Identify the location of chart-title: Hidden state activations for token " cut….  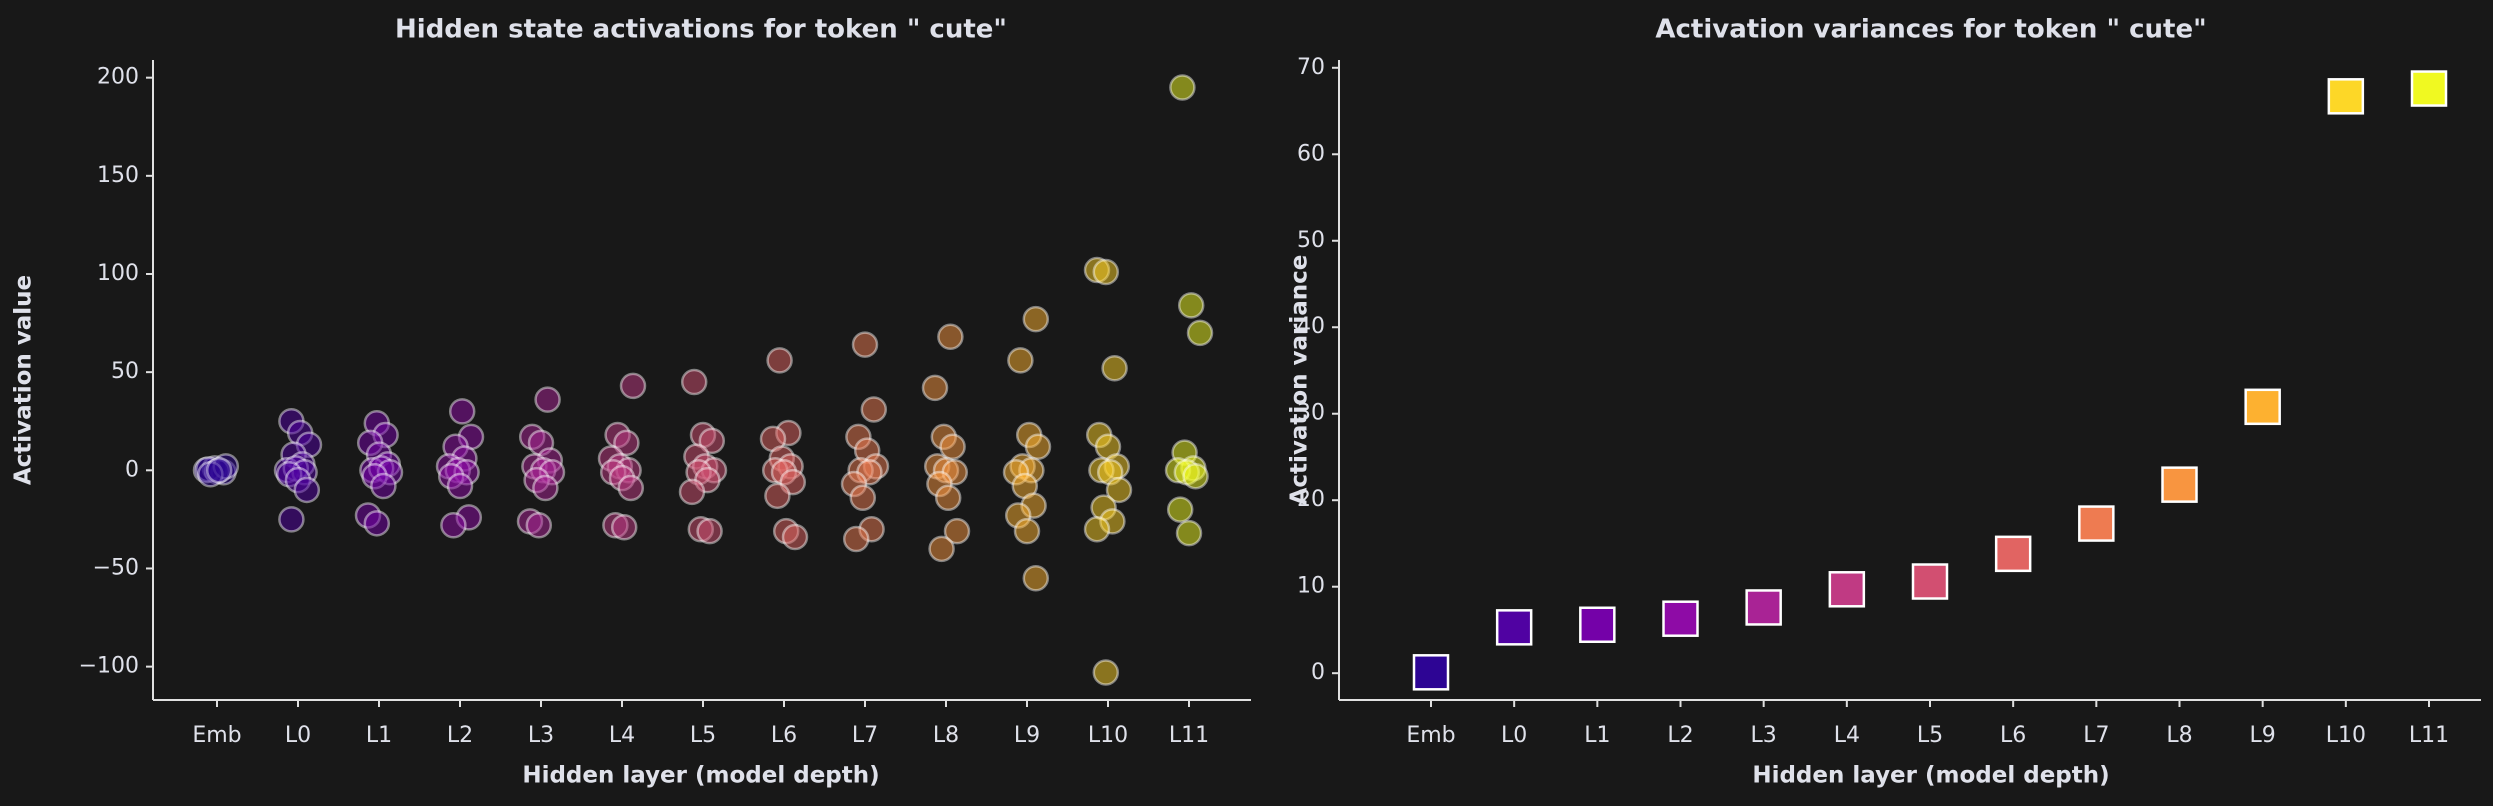
(701, 30).